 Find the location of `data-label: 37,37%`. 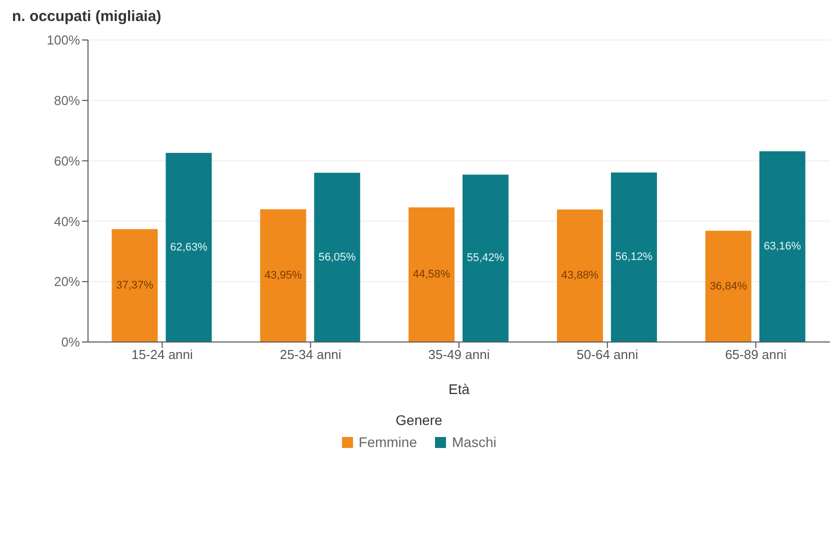

data-label: 37,37% is located at coordinates (135, 285).